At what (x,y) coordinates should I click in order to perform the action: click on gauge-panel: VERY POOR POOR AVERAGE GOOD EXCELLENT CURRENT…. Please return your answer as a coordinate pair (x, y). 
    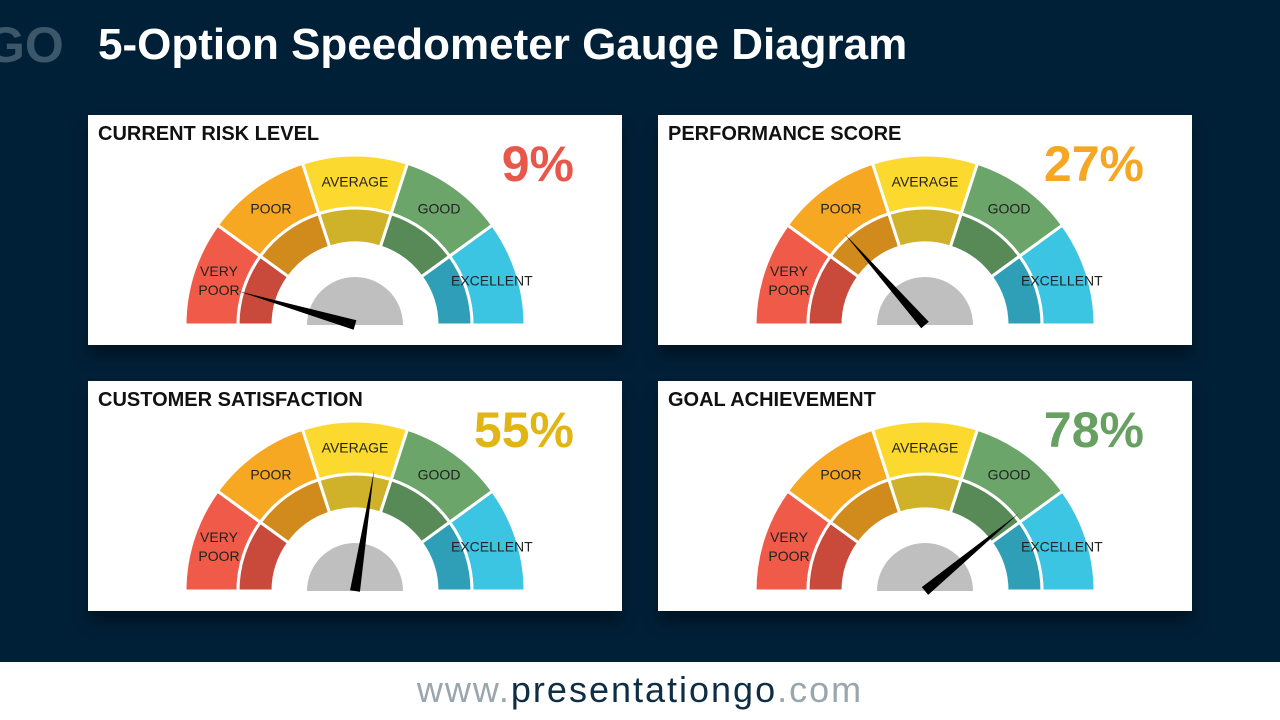
    Looking at the image, I should click on (355, 230).